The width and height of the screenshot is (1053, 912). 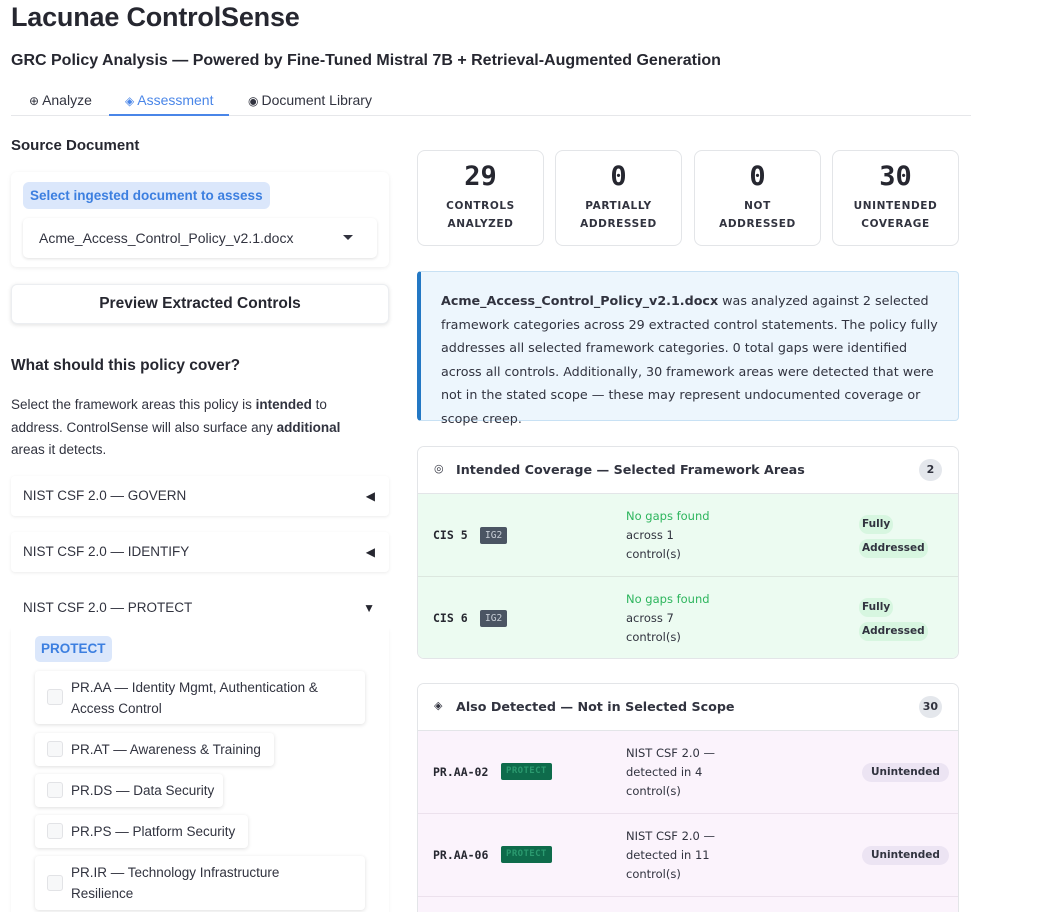 What do you see at coordinates (480, 215) in the screenshot?
I see `metric-label: CONTROLS ANALYZED` at bounding box center [480, 215].